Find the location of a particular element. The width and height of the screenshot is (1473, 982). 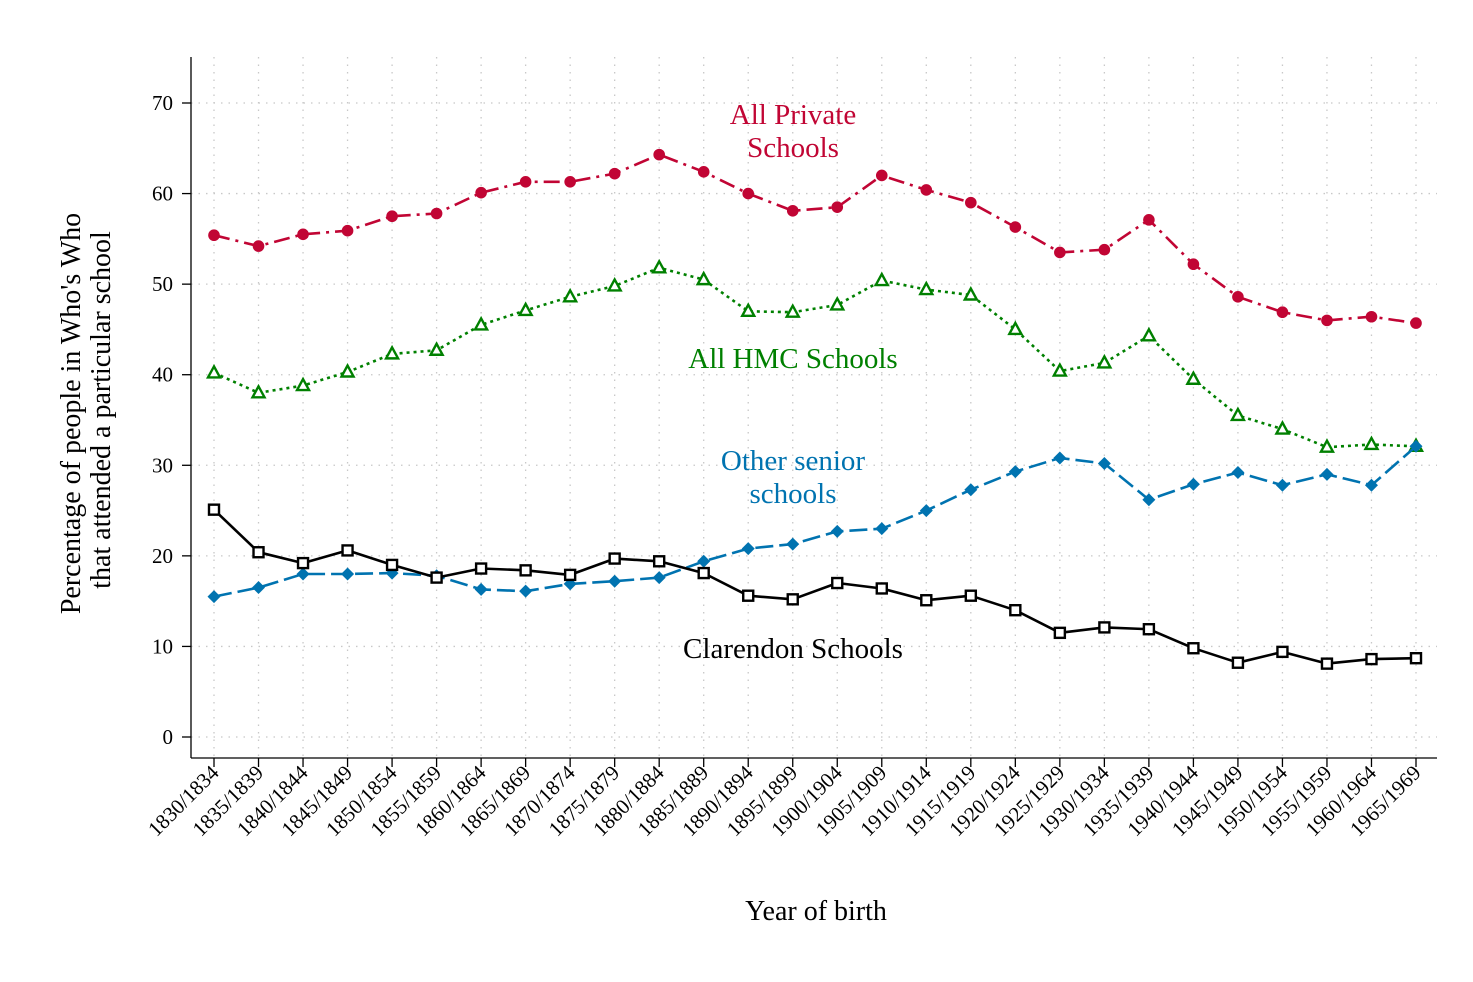

series-label-hmc: All HMC Schools is located at coordinates (792, 359).